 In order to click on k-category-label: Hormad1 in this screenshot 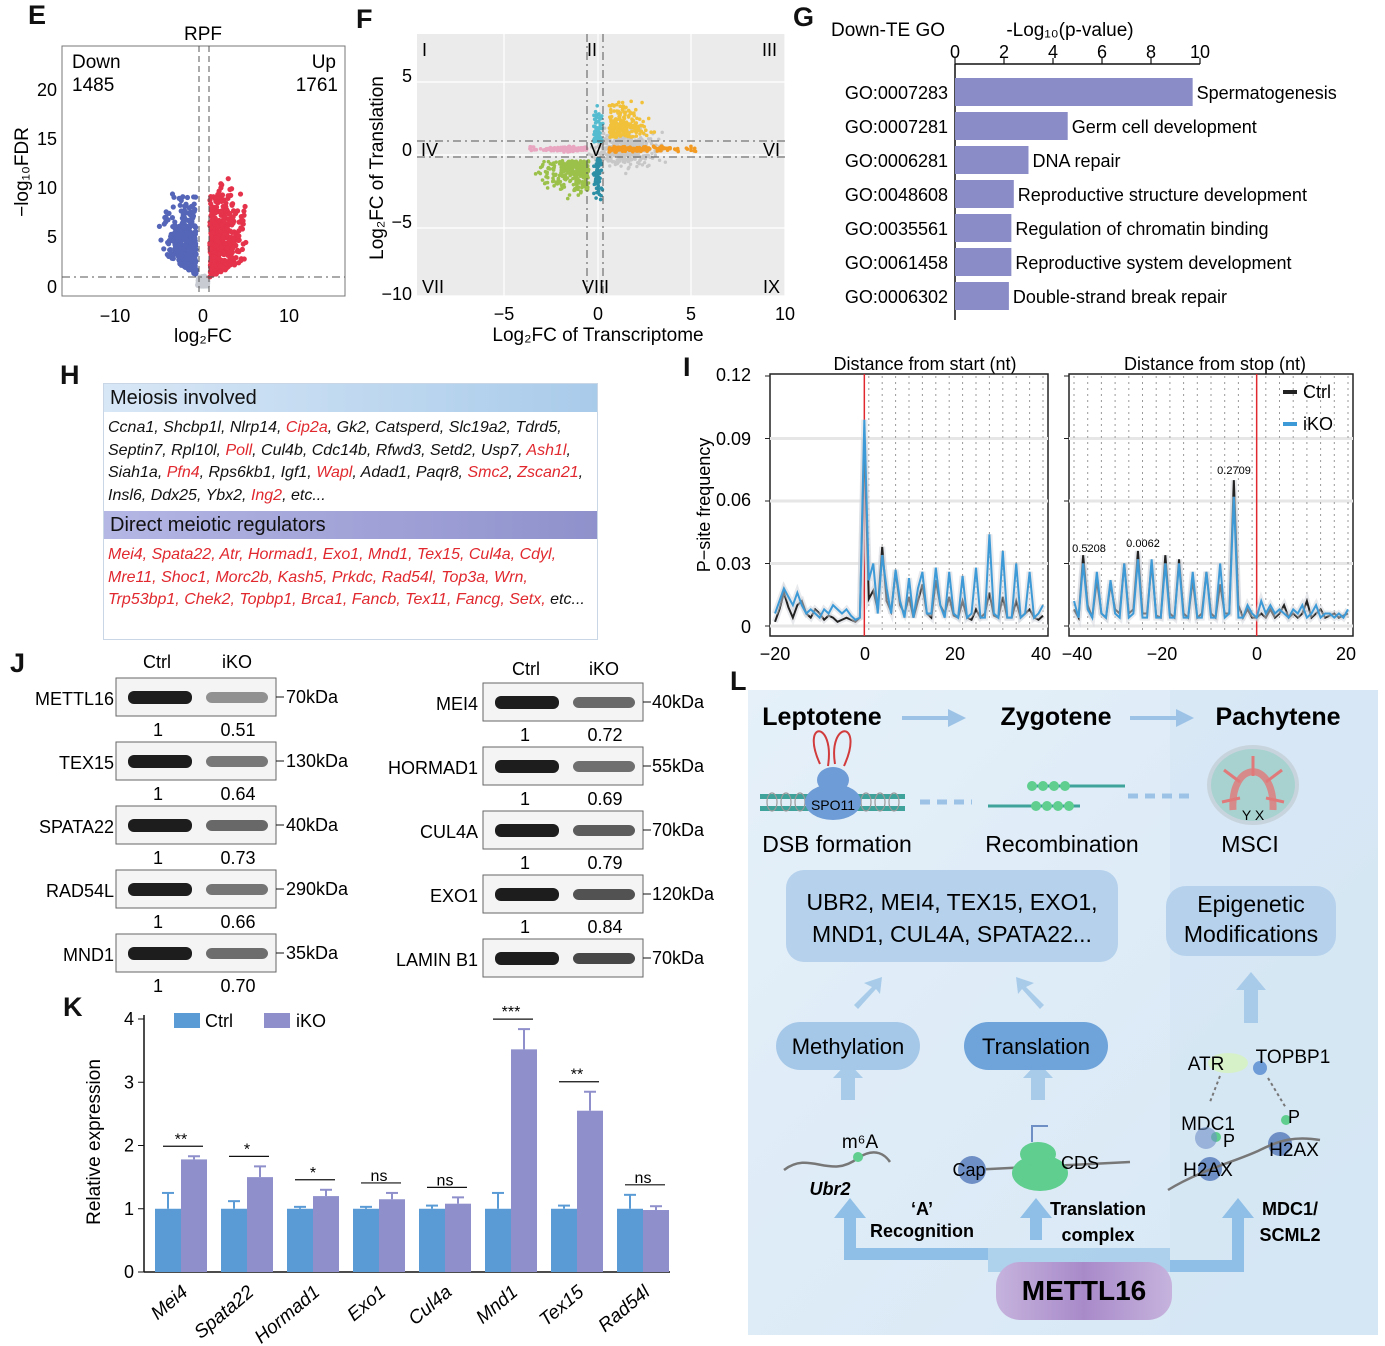, I will do `click(287, 1314)`.